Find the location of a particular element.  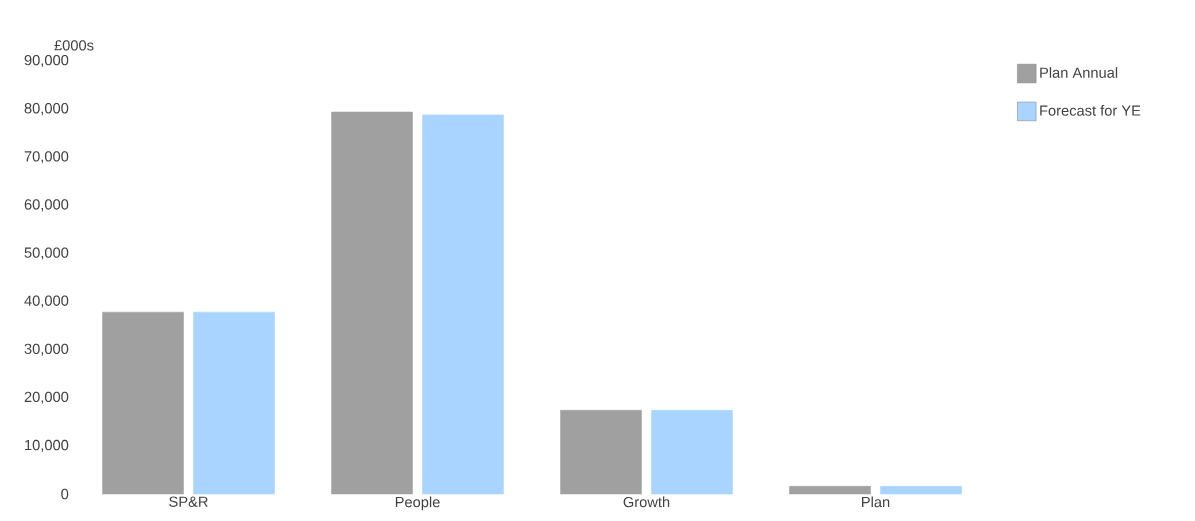

y-tick-label: 30,000 is located at coordinates (46, 349).